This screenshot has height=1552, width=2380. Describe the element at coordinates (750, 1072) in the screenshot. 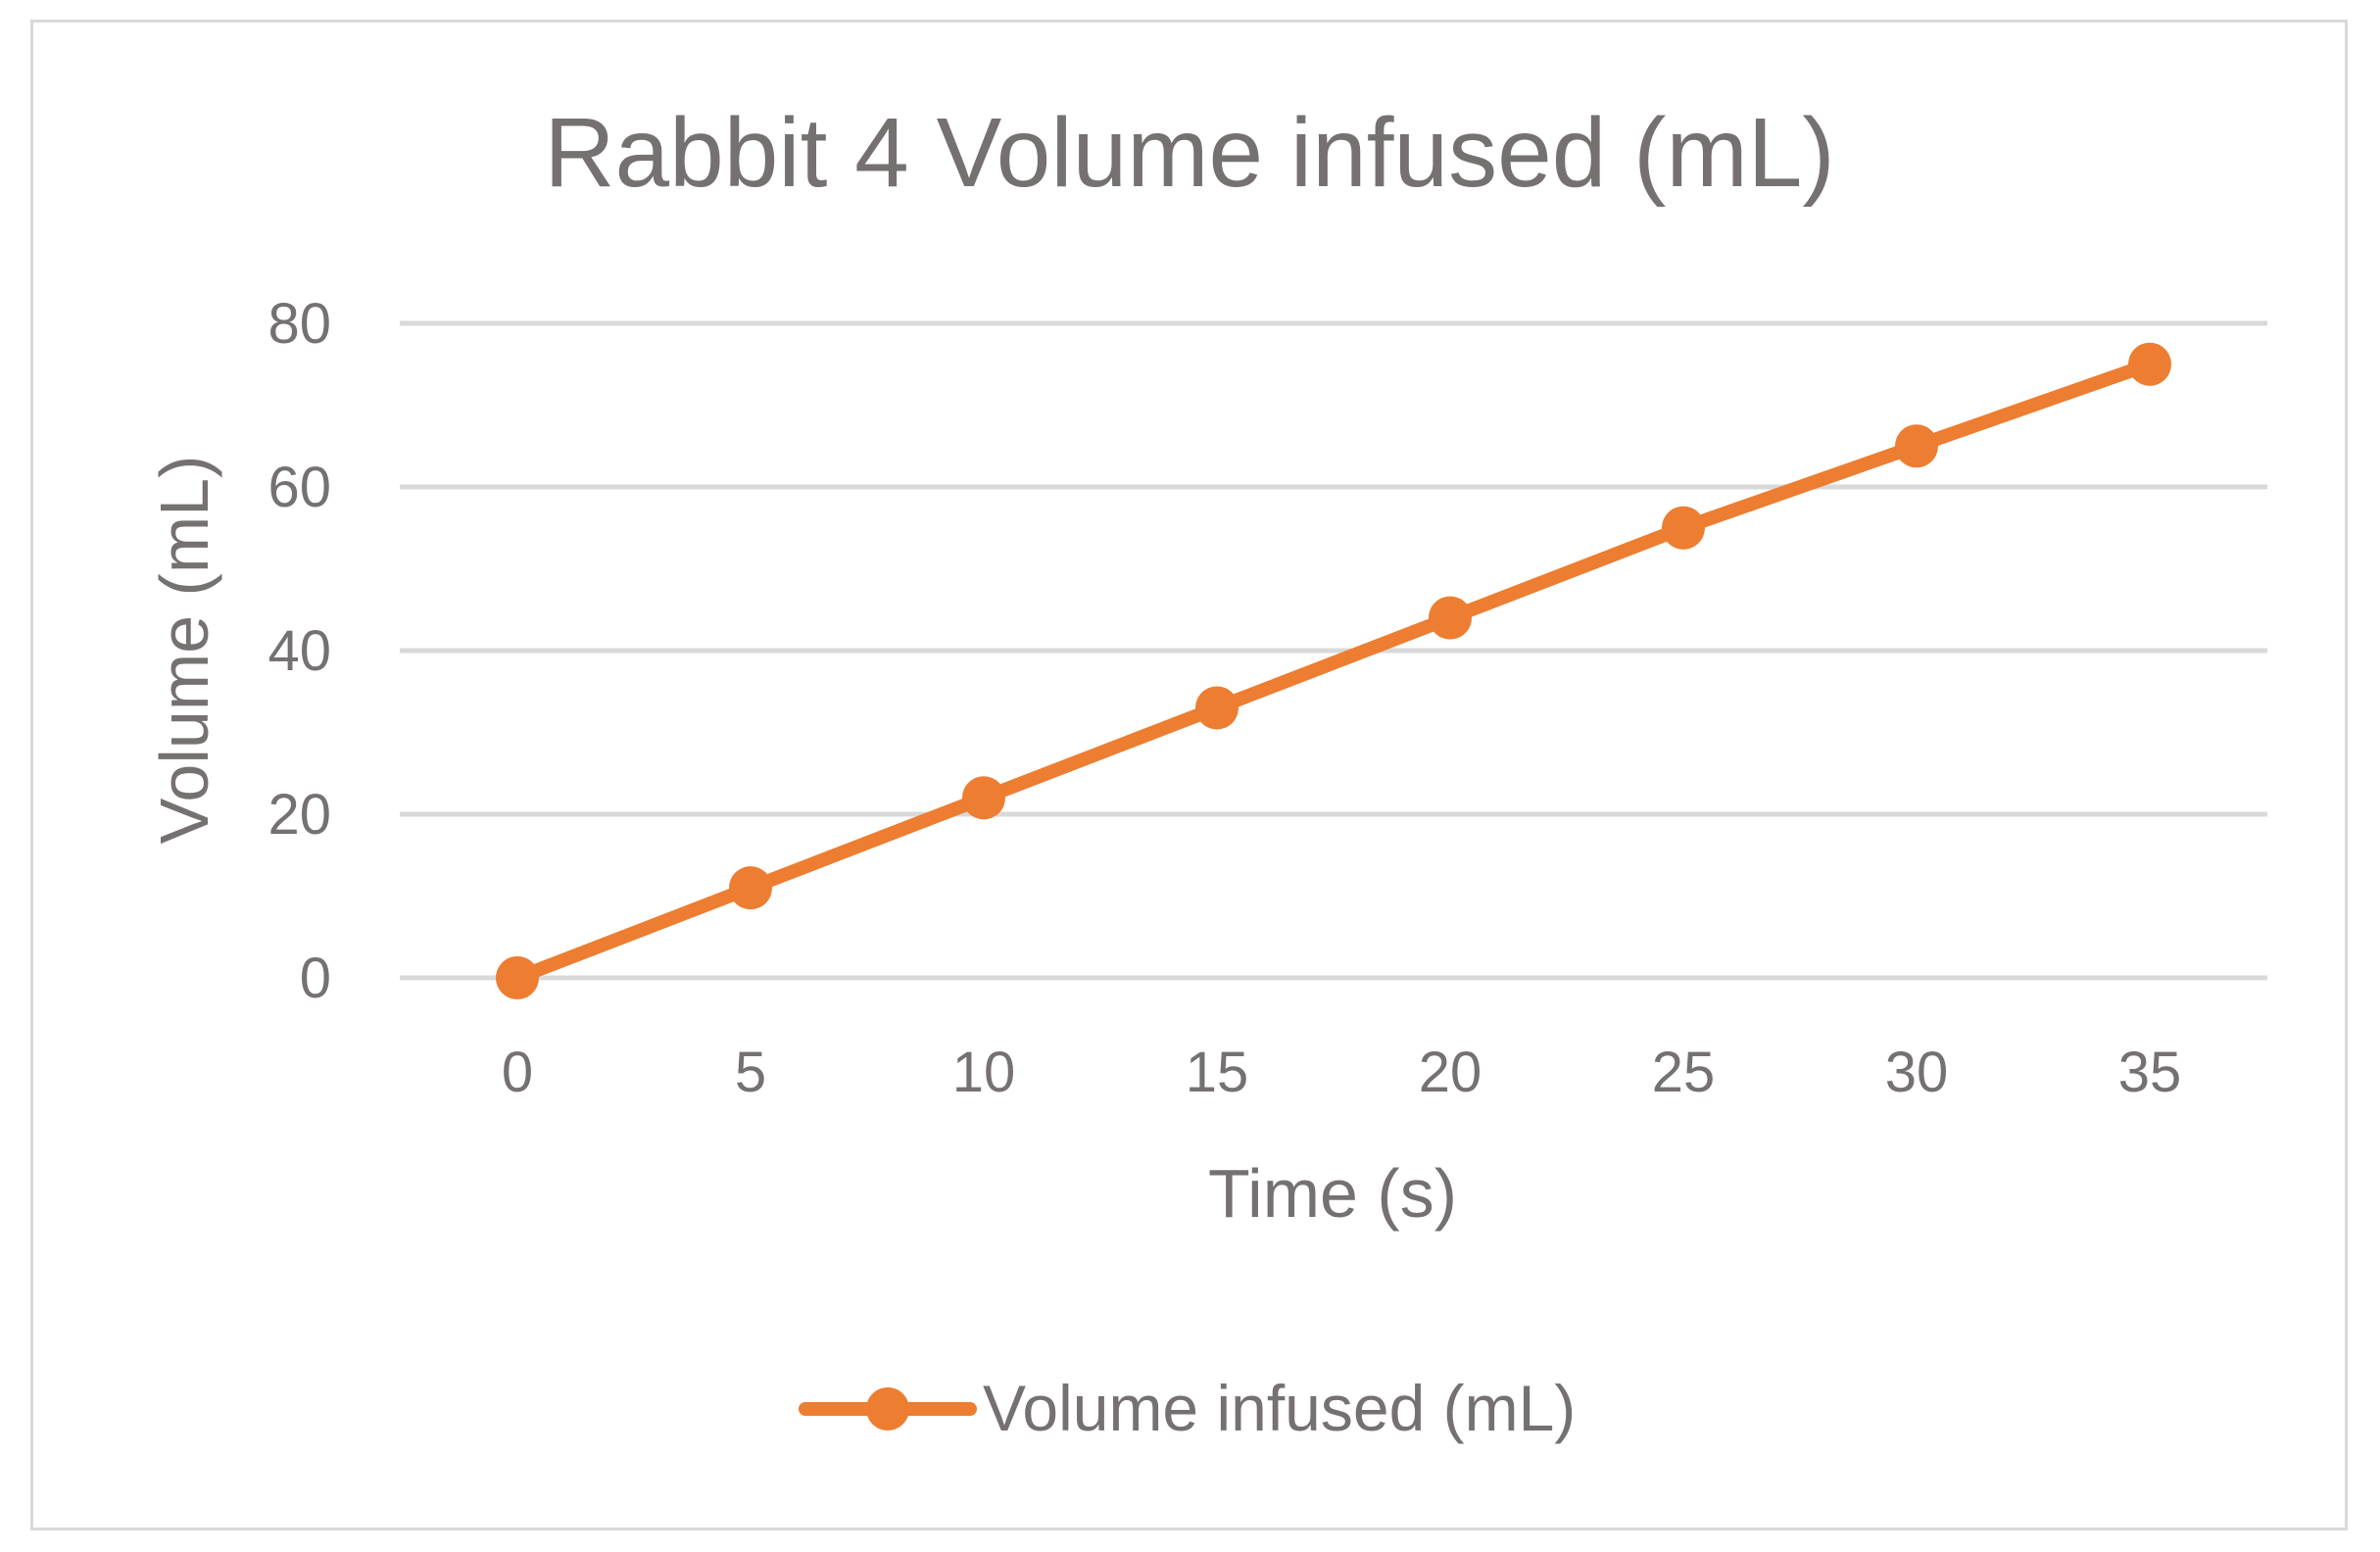

I see `x-tick-label: 5` at that location.